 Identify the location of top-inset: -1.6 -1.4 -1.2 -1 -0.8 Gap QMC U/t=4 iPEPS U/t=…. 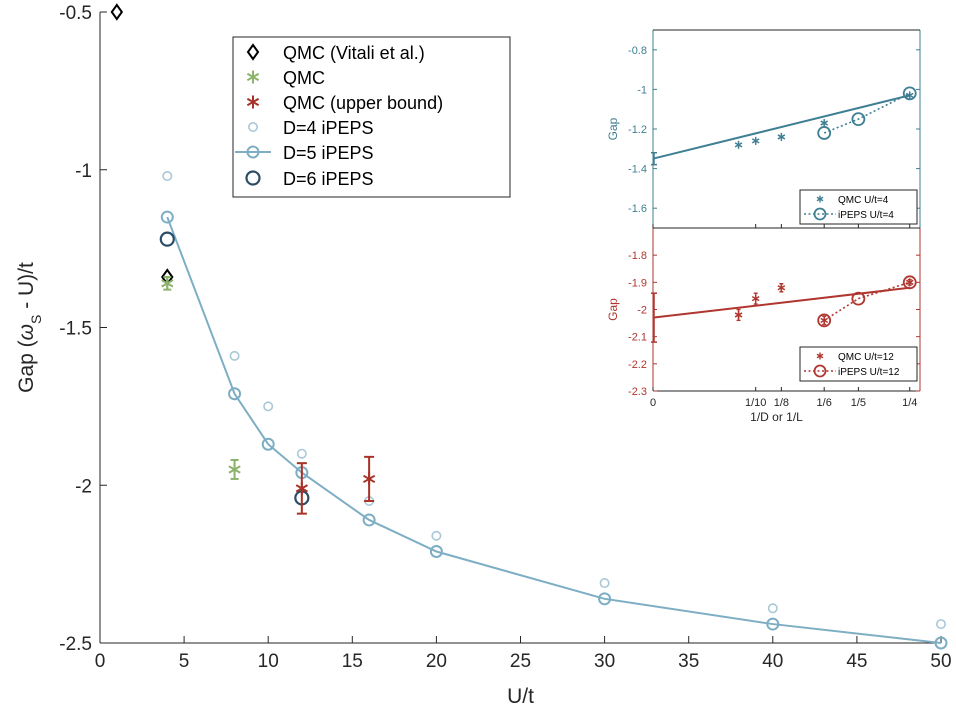
(763, 129).